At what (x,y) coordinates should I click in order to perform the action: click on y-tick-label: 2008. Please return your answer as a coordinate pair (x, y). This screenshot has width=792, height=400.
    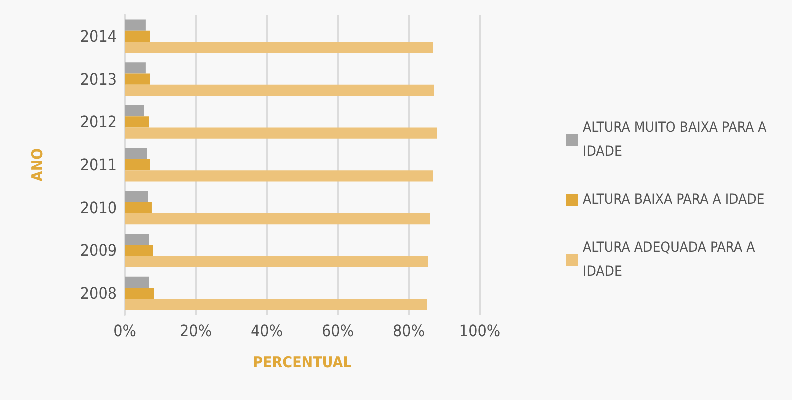
    Looking at the image, I should click on (98, 294).